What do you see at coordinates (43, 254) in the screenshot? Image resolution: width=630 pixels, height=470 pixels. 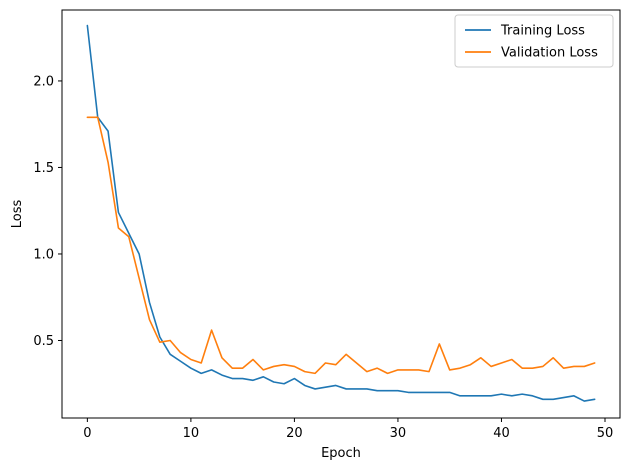 I see `y-tick-label: 1.0` at bounding box center [43, 254].